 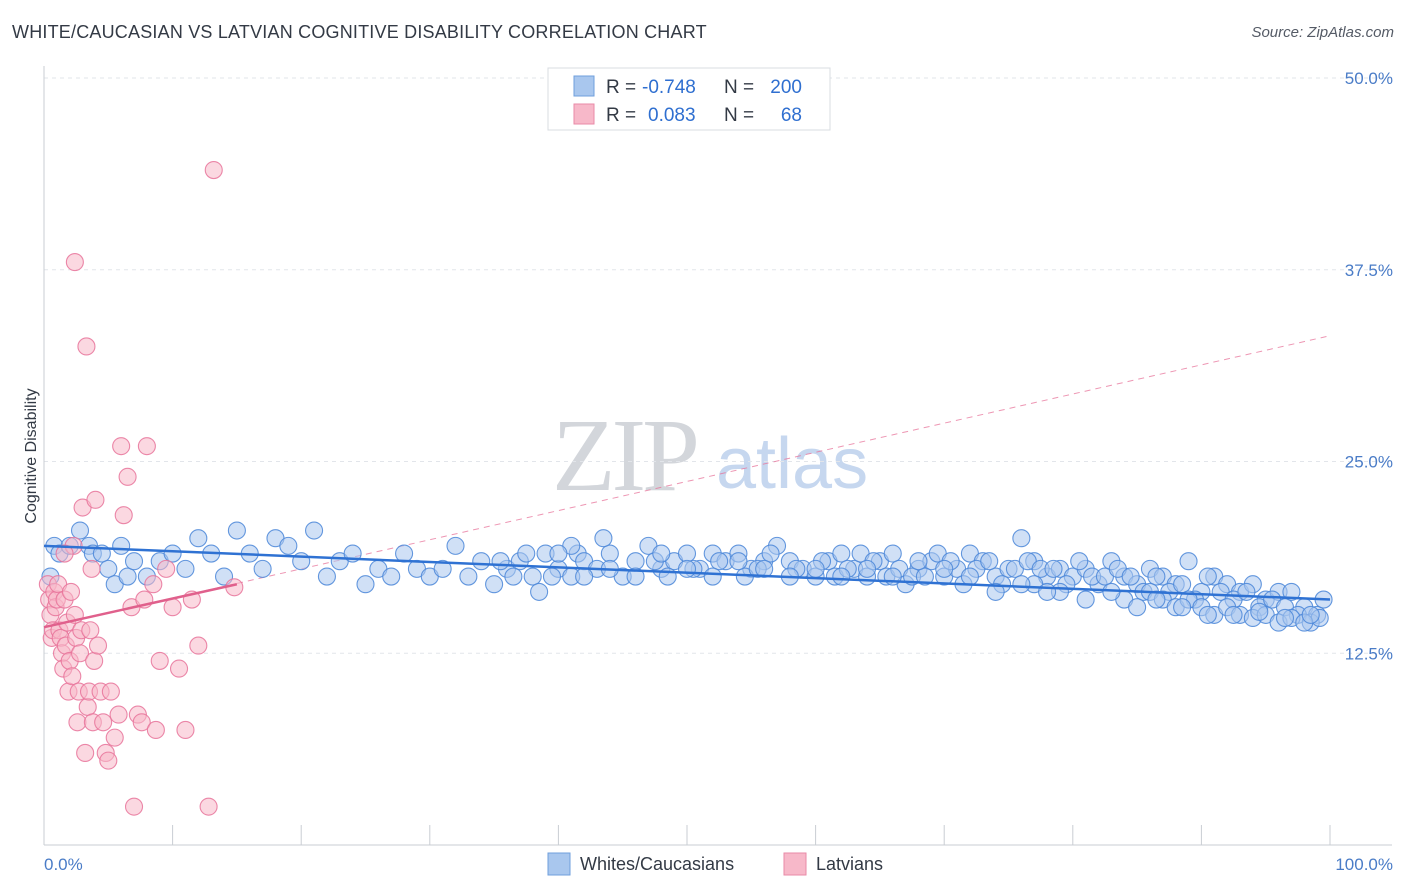 I want to click on source-credit: Source: ZipAtlas.com, so click(x=1322, y=32).